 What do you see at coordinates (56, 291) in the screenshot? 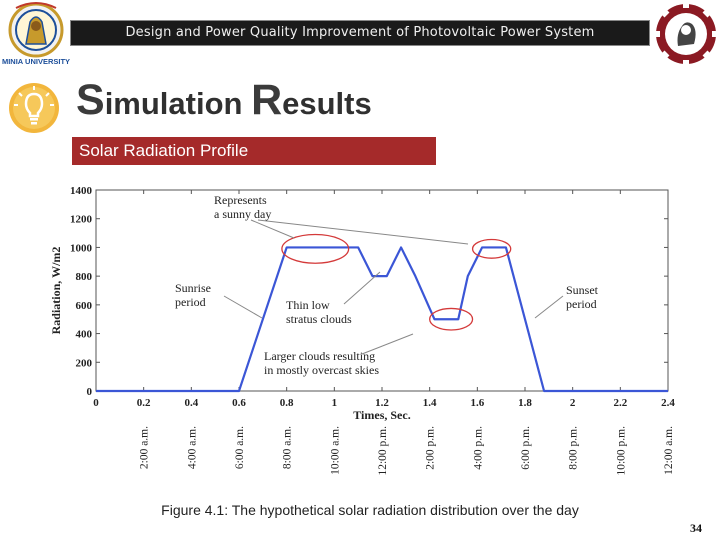
I see `y-axis-label: Radiation, W/m2` at bounding box center [56, 291].